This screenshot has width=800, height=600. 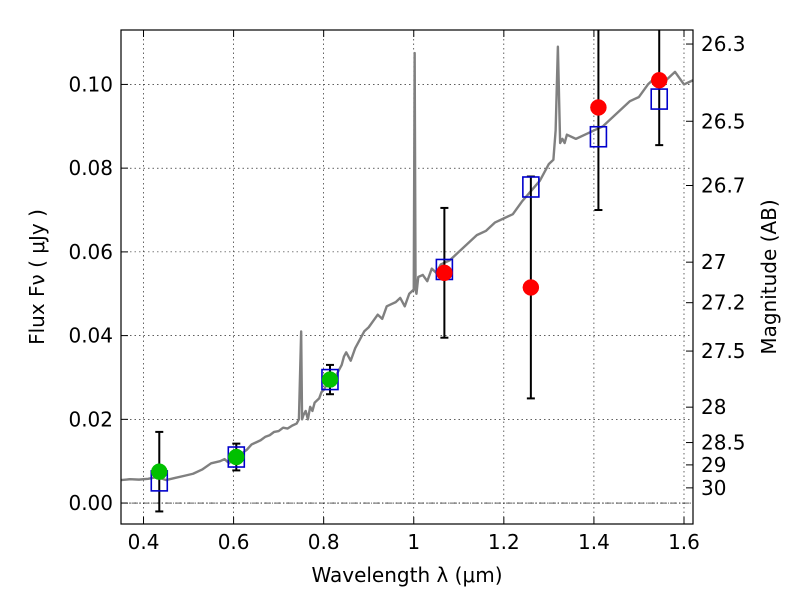 I want to click on y-tick-label: 0.02, so click(x=90, y=419).